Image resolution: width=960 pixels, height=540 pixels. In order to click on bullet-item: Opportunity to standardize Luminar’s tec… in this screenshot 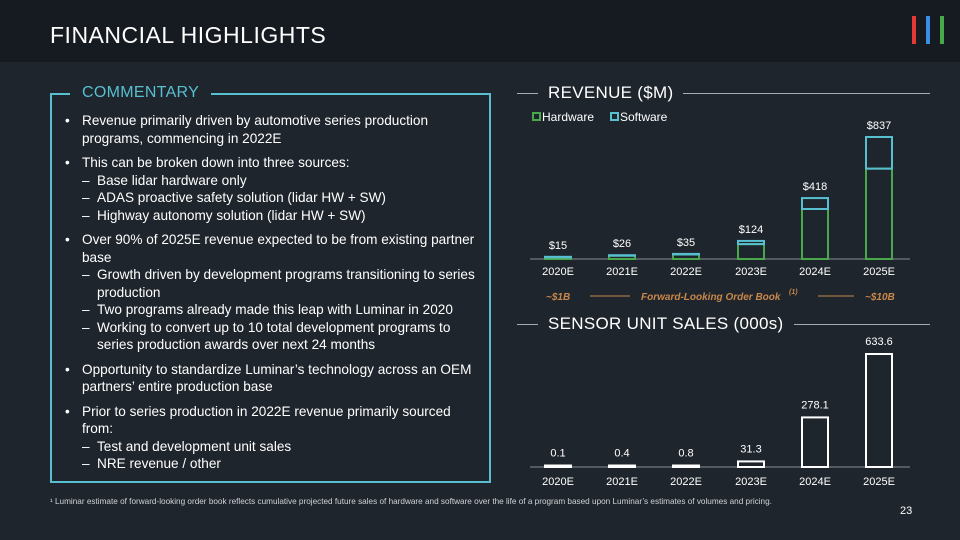, I will do `click(272, 378)`.